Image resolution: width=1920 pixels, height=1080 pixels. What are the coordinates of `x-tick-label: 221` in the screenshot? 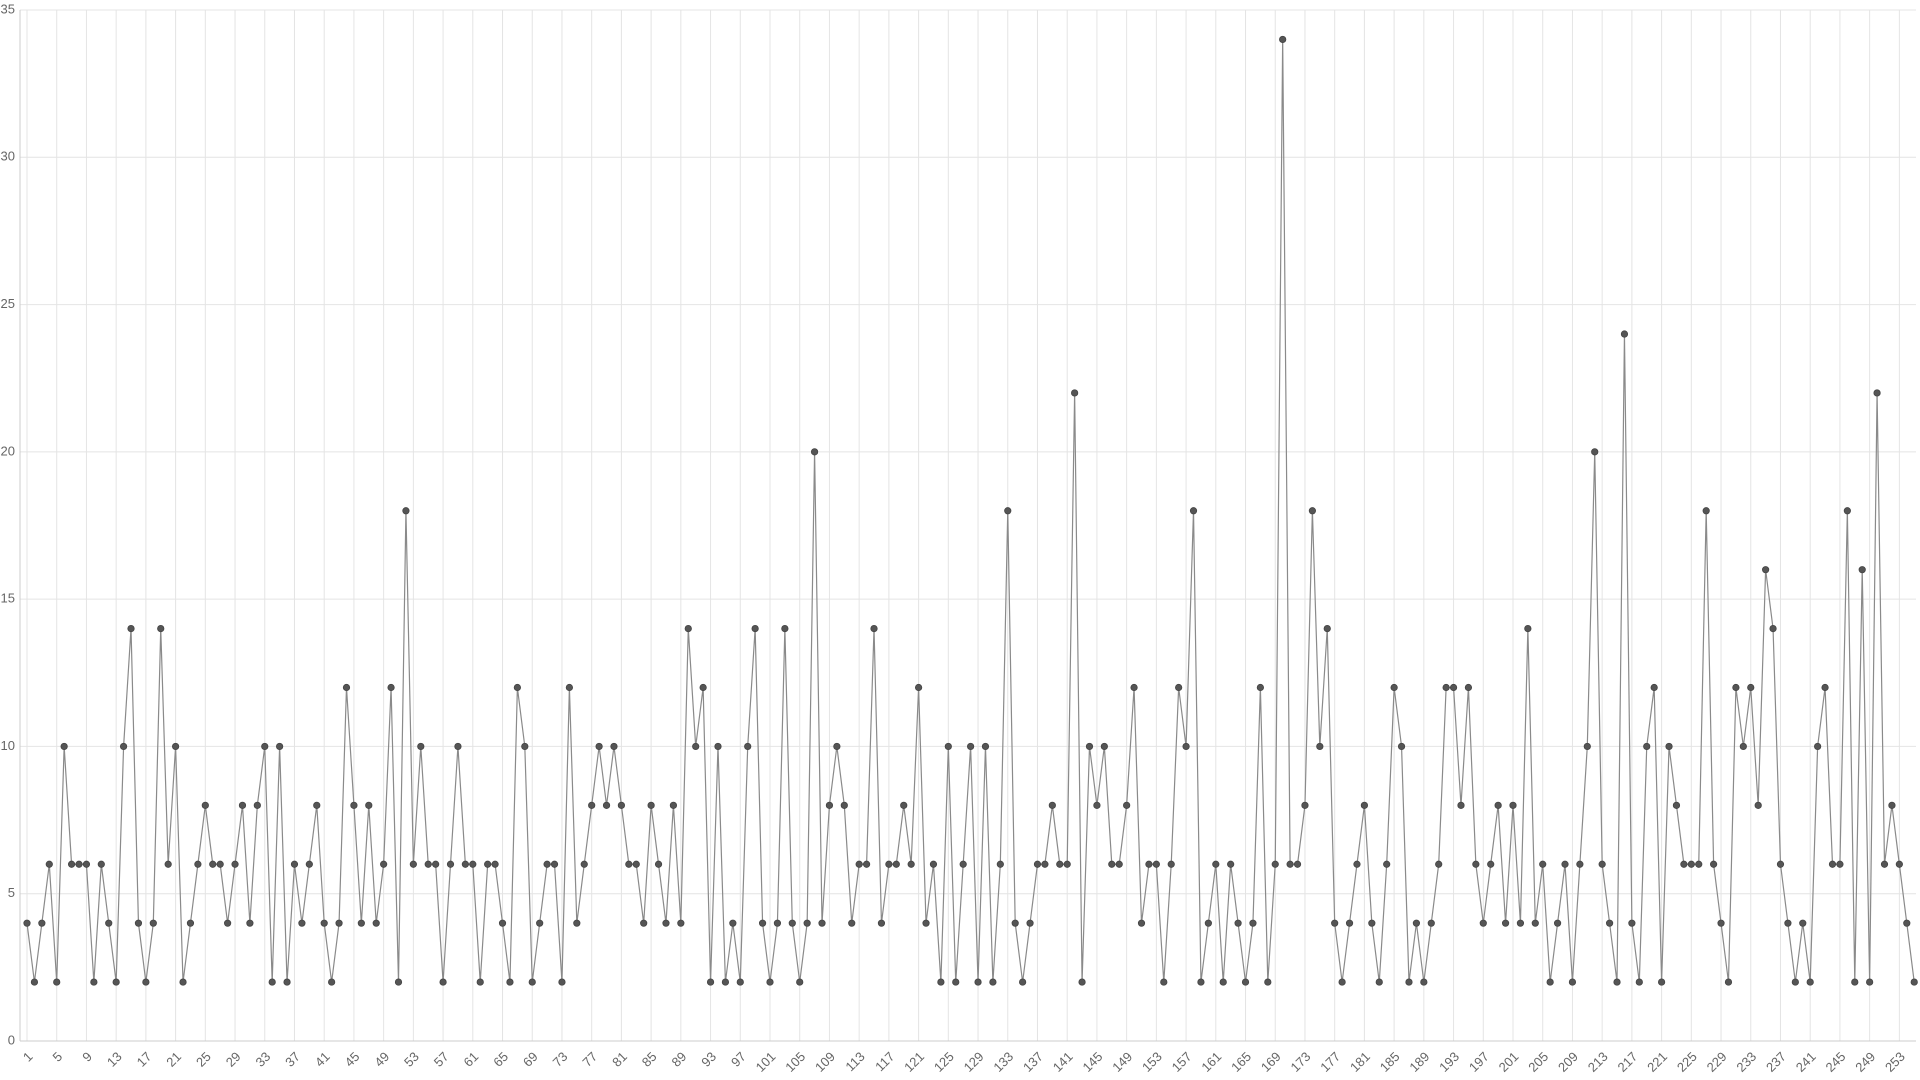 It's located at (1657, 1062).